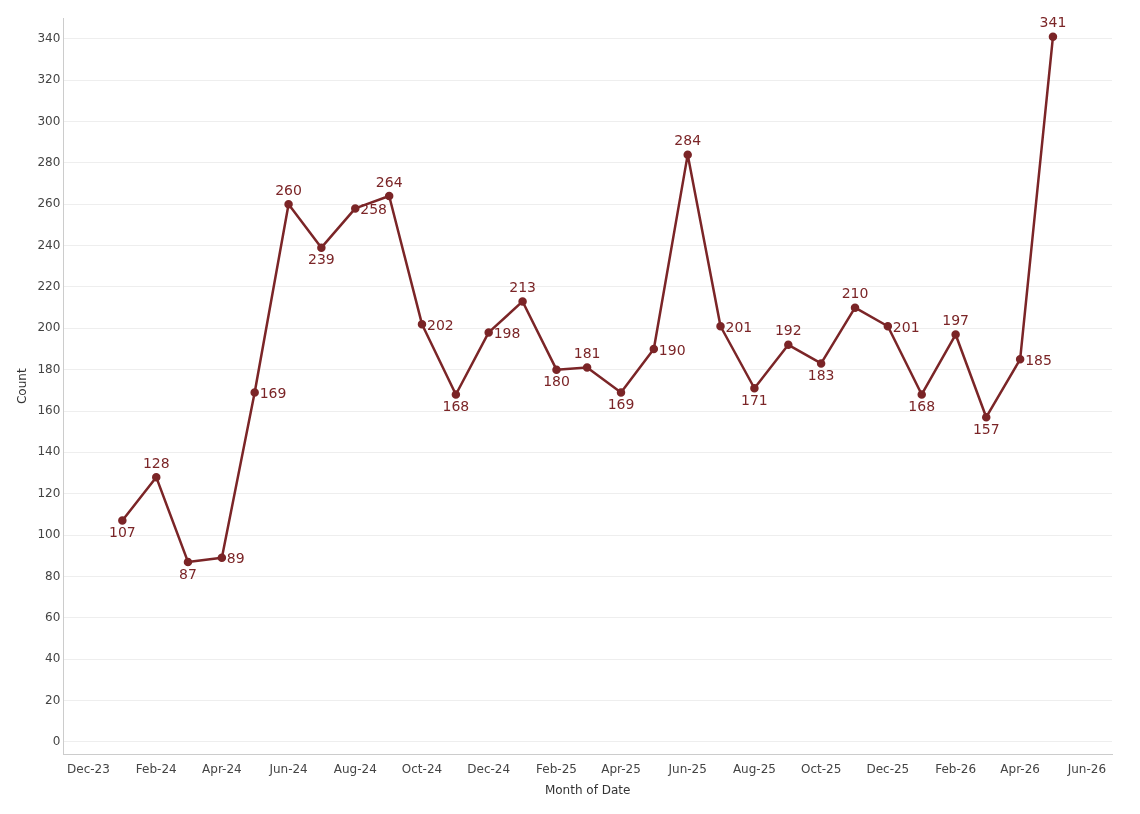  What do you see at coordinates (855, 293) in the screenshot?
I see `data-label: 210` at bounding box center [855, 293].